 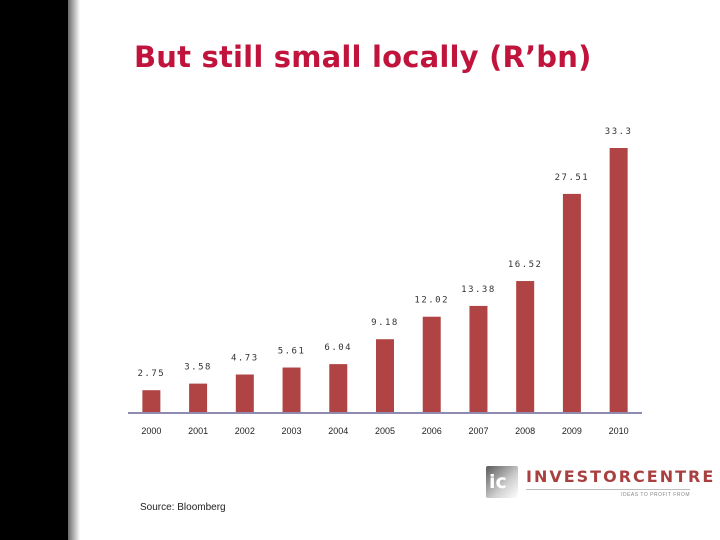 What do you see at coordinates (338, 388) in the screenshot?
I see `bar-2004` at bounding box center [338, 388].